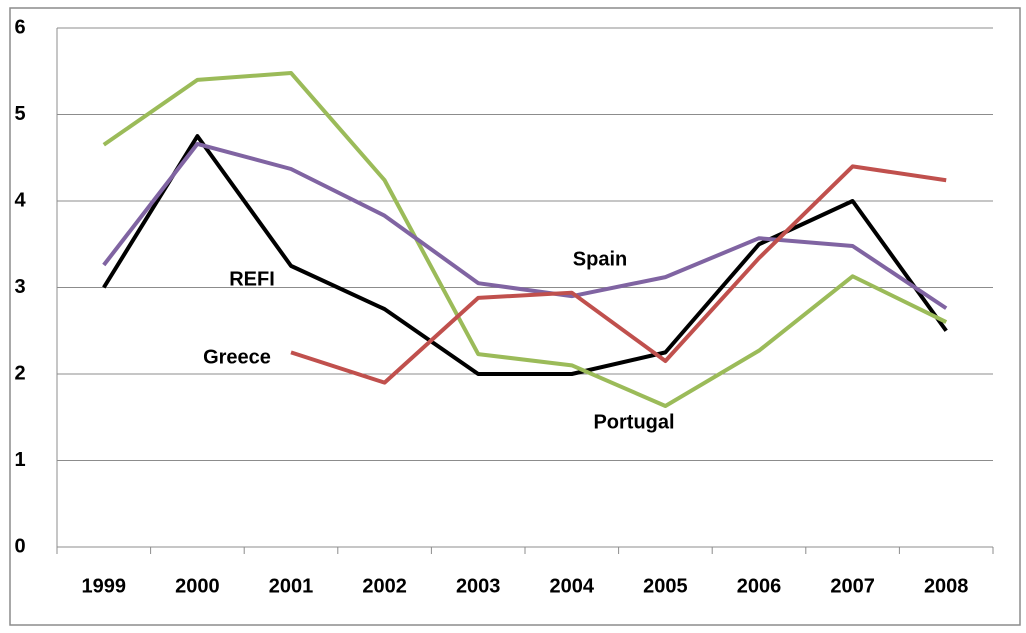 Image resolution: width=1026 pixels, height=633 pixels. I want to click on x-tick-label: 2007, so click(852, 586).